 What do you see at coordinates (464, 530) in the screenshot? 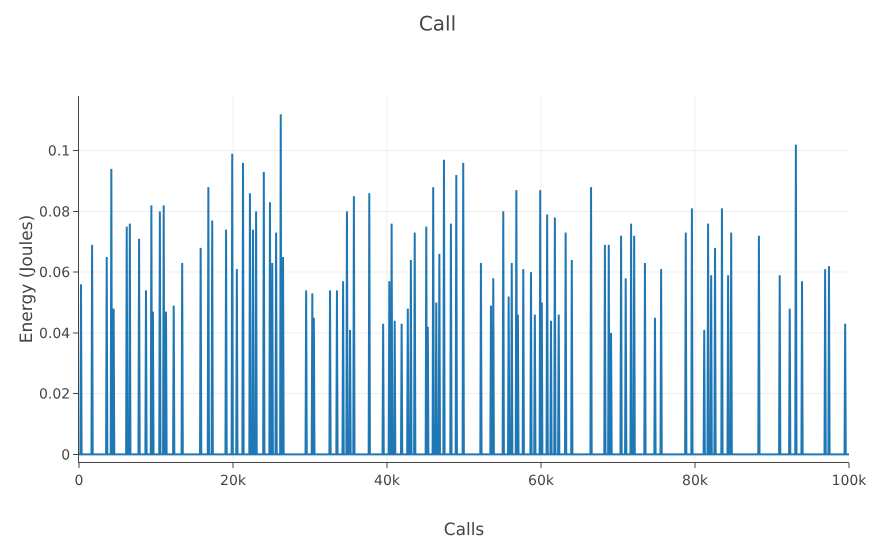
I see `x-axis-title: Calls` at bounding box center [464, 530].